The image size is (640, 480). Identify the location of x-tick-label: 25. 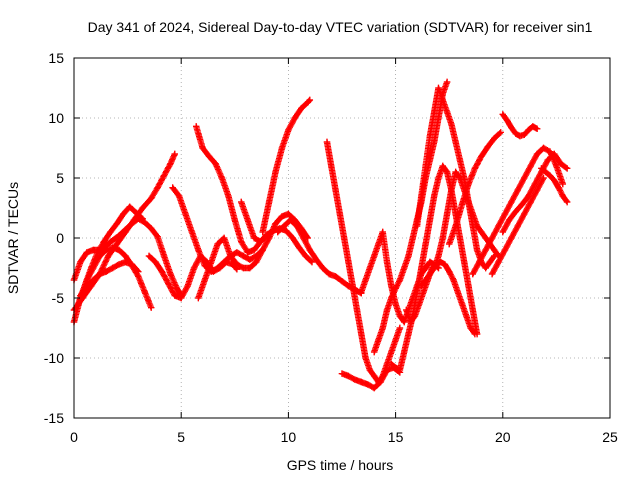
(610, 437).